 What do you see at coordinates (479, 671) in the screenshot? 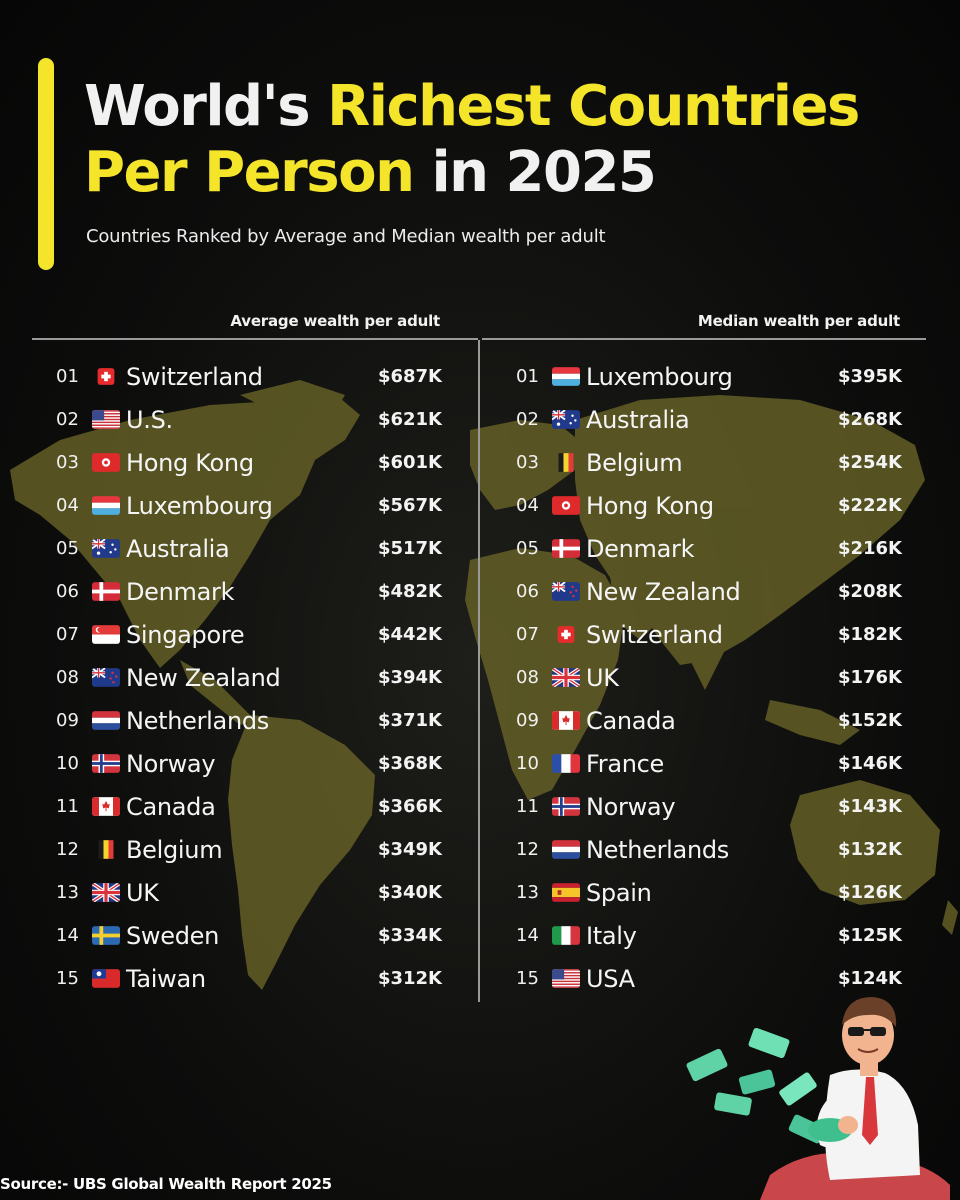
I see `column-divider` at bounding box center [479, 671].